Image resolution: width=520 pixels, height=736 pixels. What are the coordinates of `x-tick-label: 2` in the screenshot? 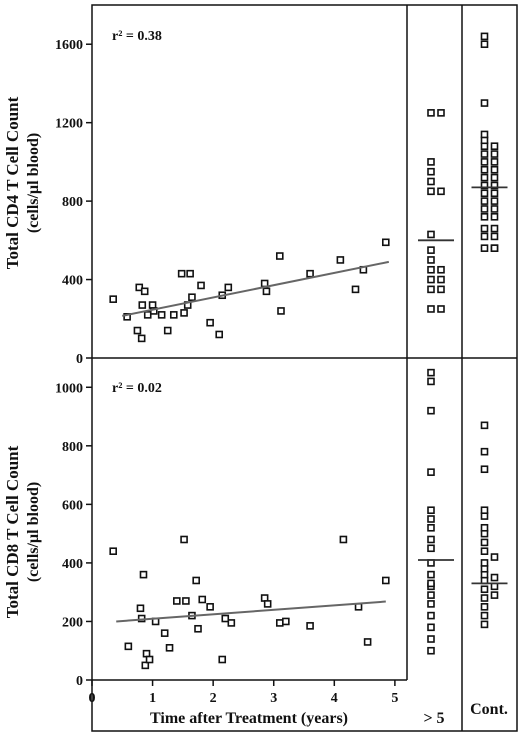 It's located at (213, 698).